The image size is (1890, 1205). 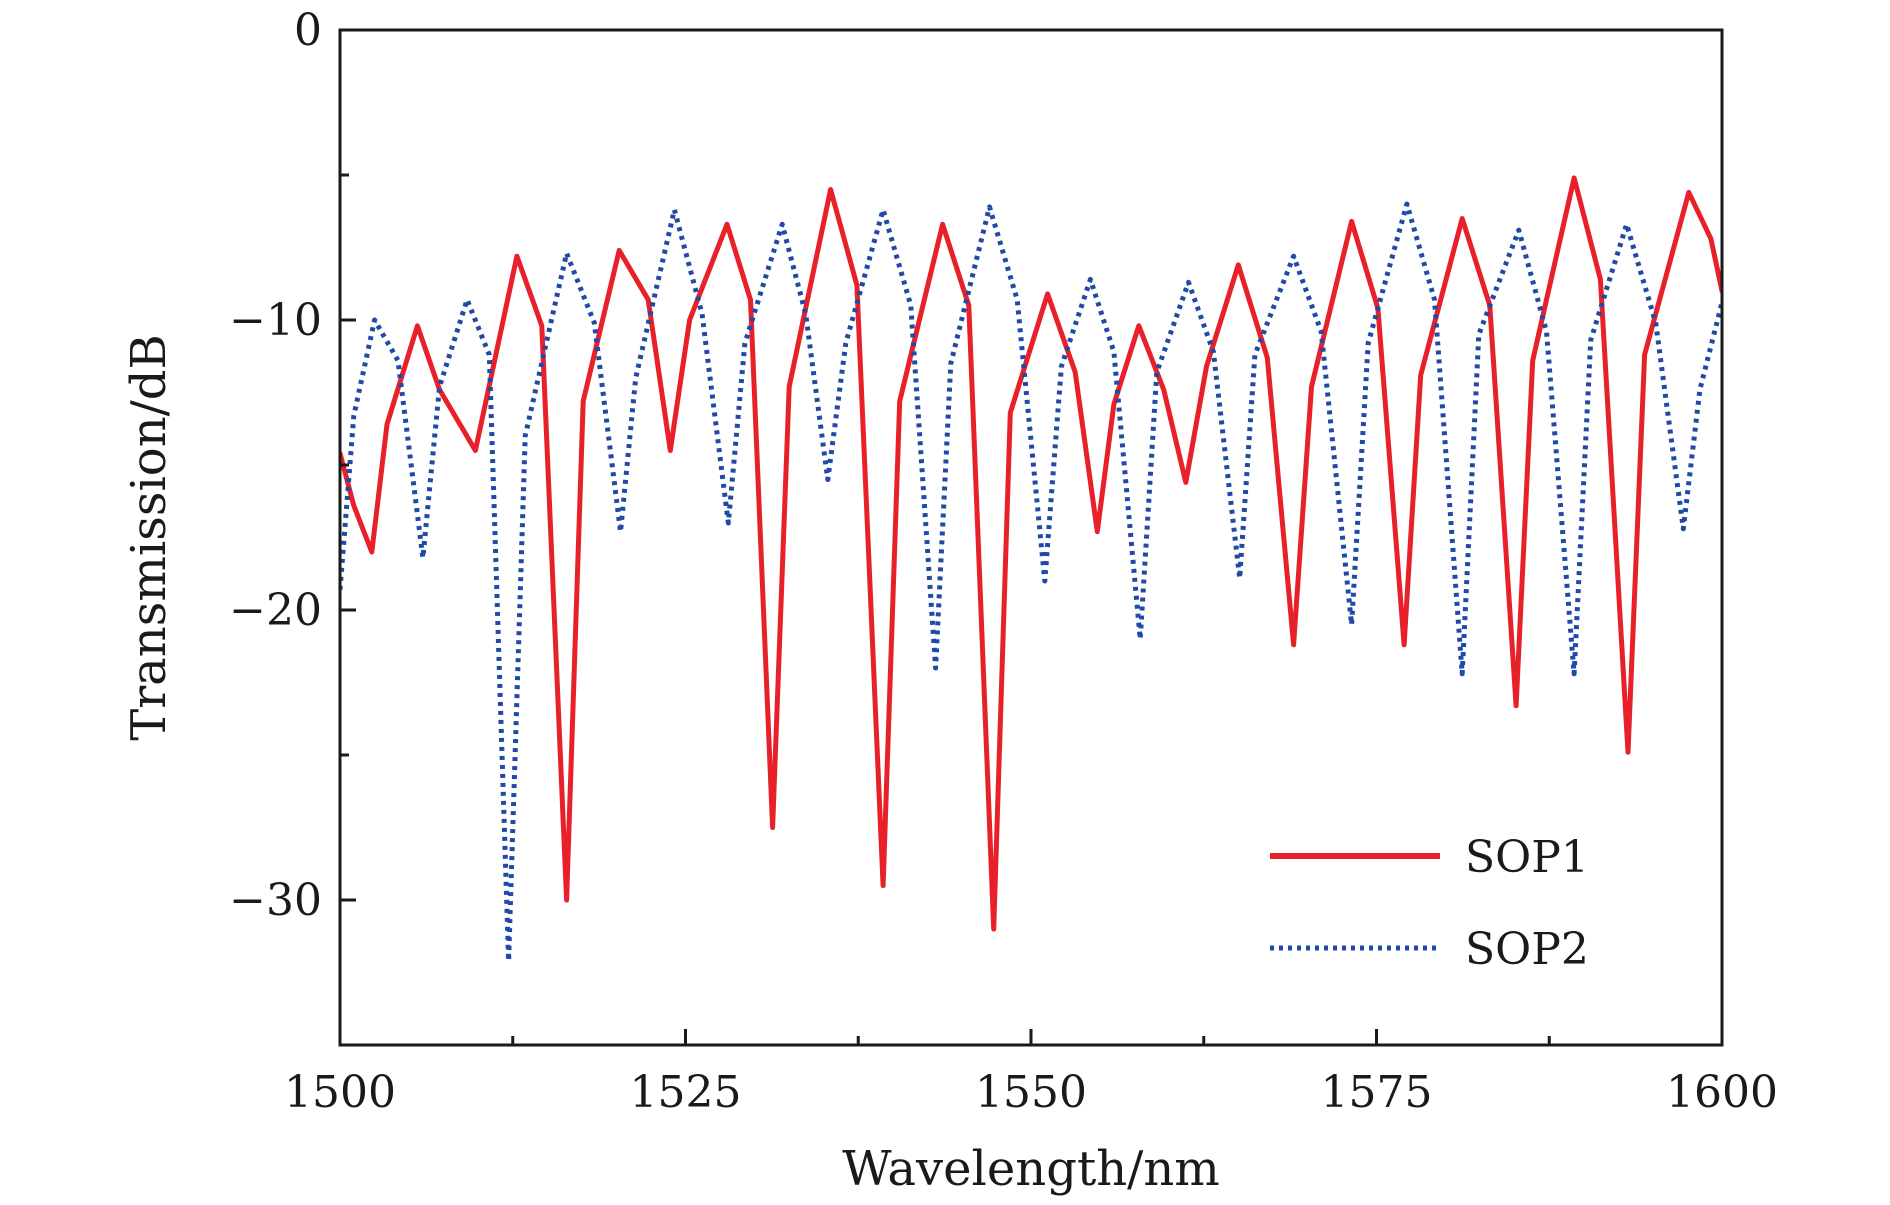 What do you see at coordinates (1031, 1169) in the screenshot?
I see `x-axis-label: Wavelength/nm` at bounding box center [1031, 1169].